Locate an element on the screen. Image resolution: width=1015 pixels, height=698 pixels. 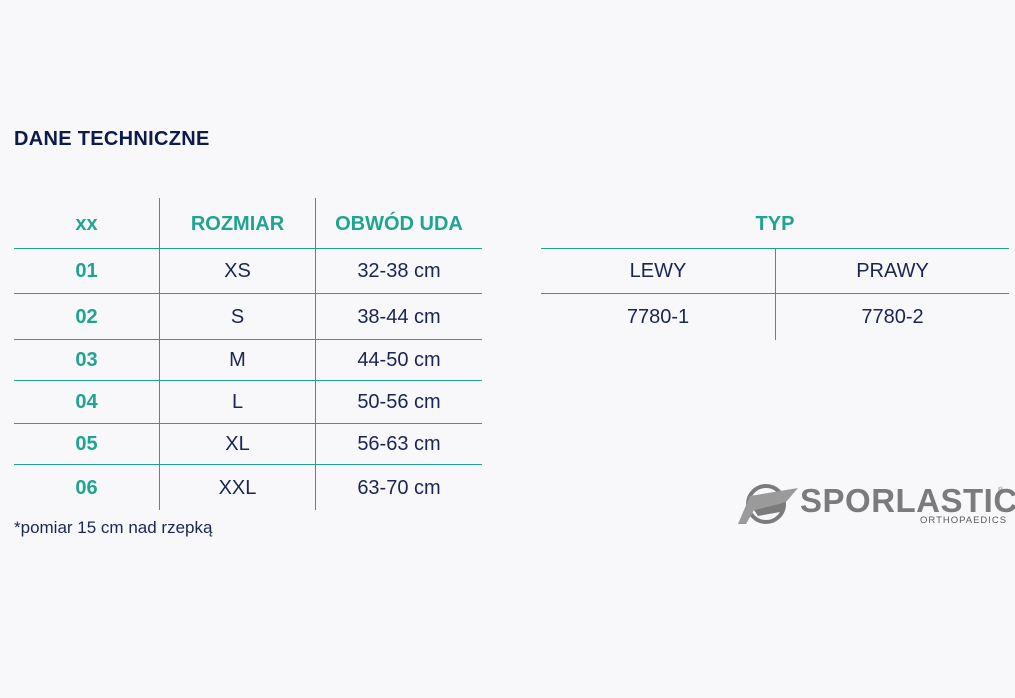
header-typ: TYP is located at coordinates (775, 223).